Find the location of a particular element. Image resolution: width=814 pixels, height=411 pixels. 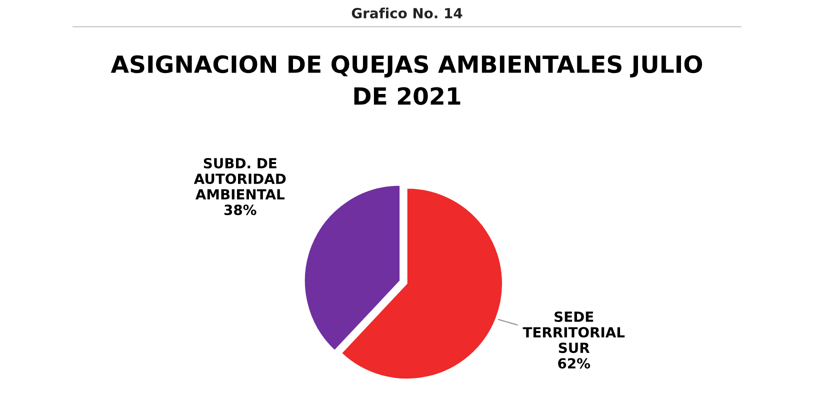

text: Grafico No. 14 is located at coordinates (407, 13).